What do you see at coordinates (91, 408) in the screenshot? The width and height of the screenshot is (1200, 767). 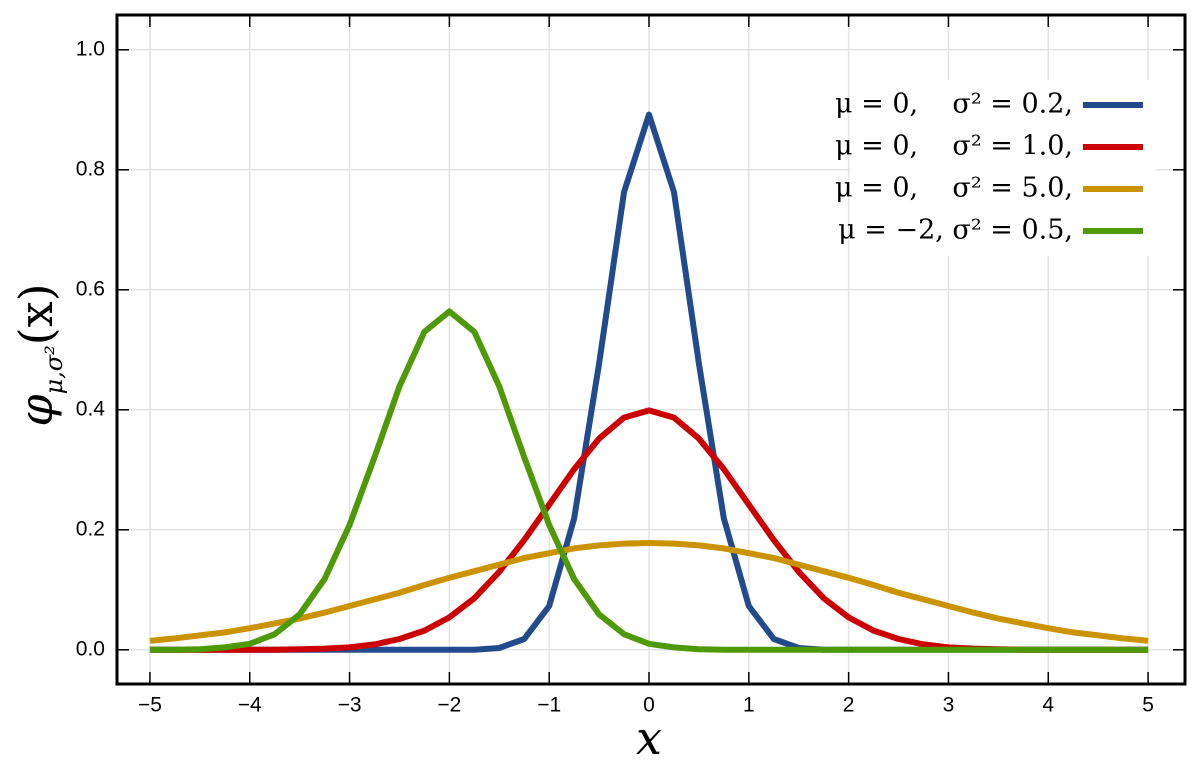 I see `y-tick-label: 0.4` at bounding box center [91, 408].